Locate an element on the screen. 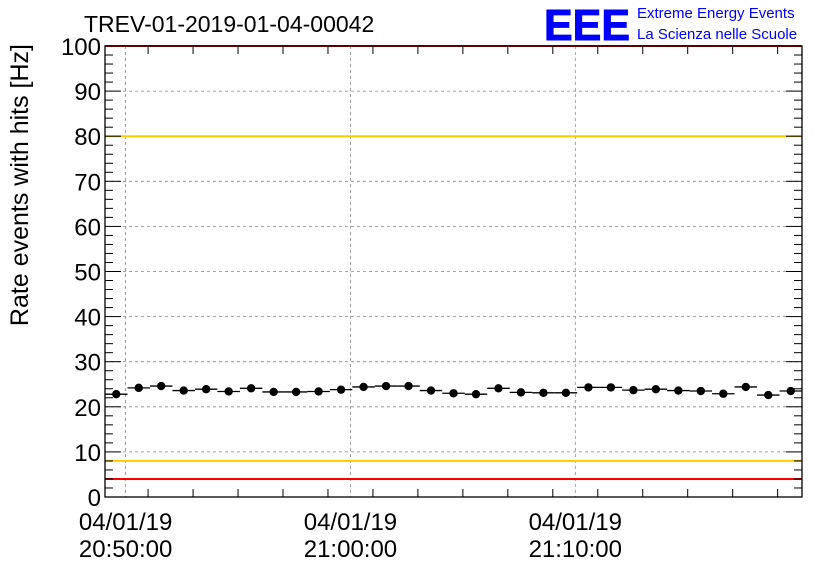 The height and width of the screenshot is (572, 836). logo-line-1: Extreme Energy Events is located at coordinates (716, 13).